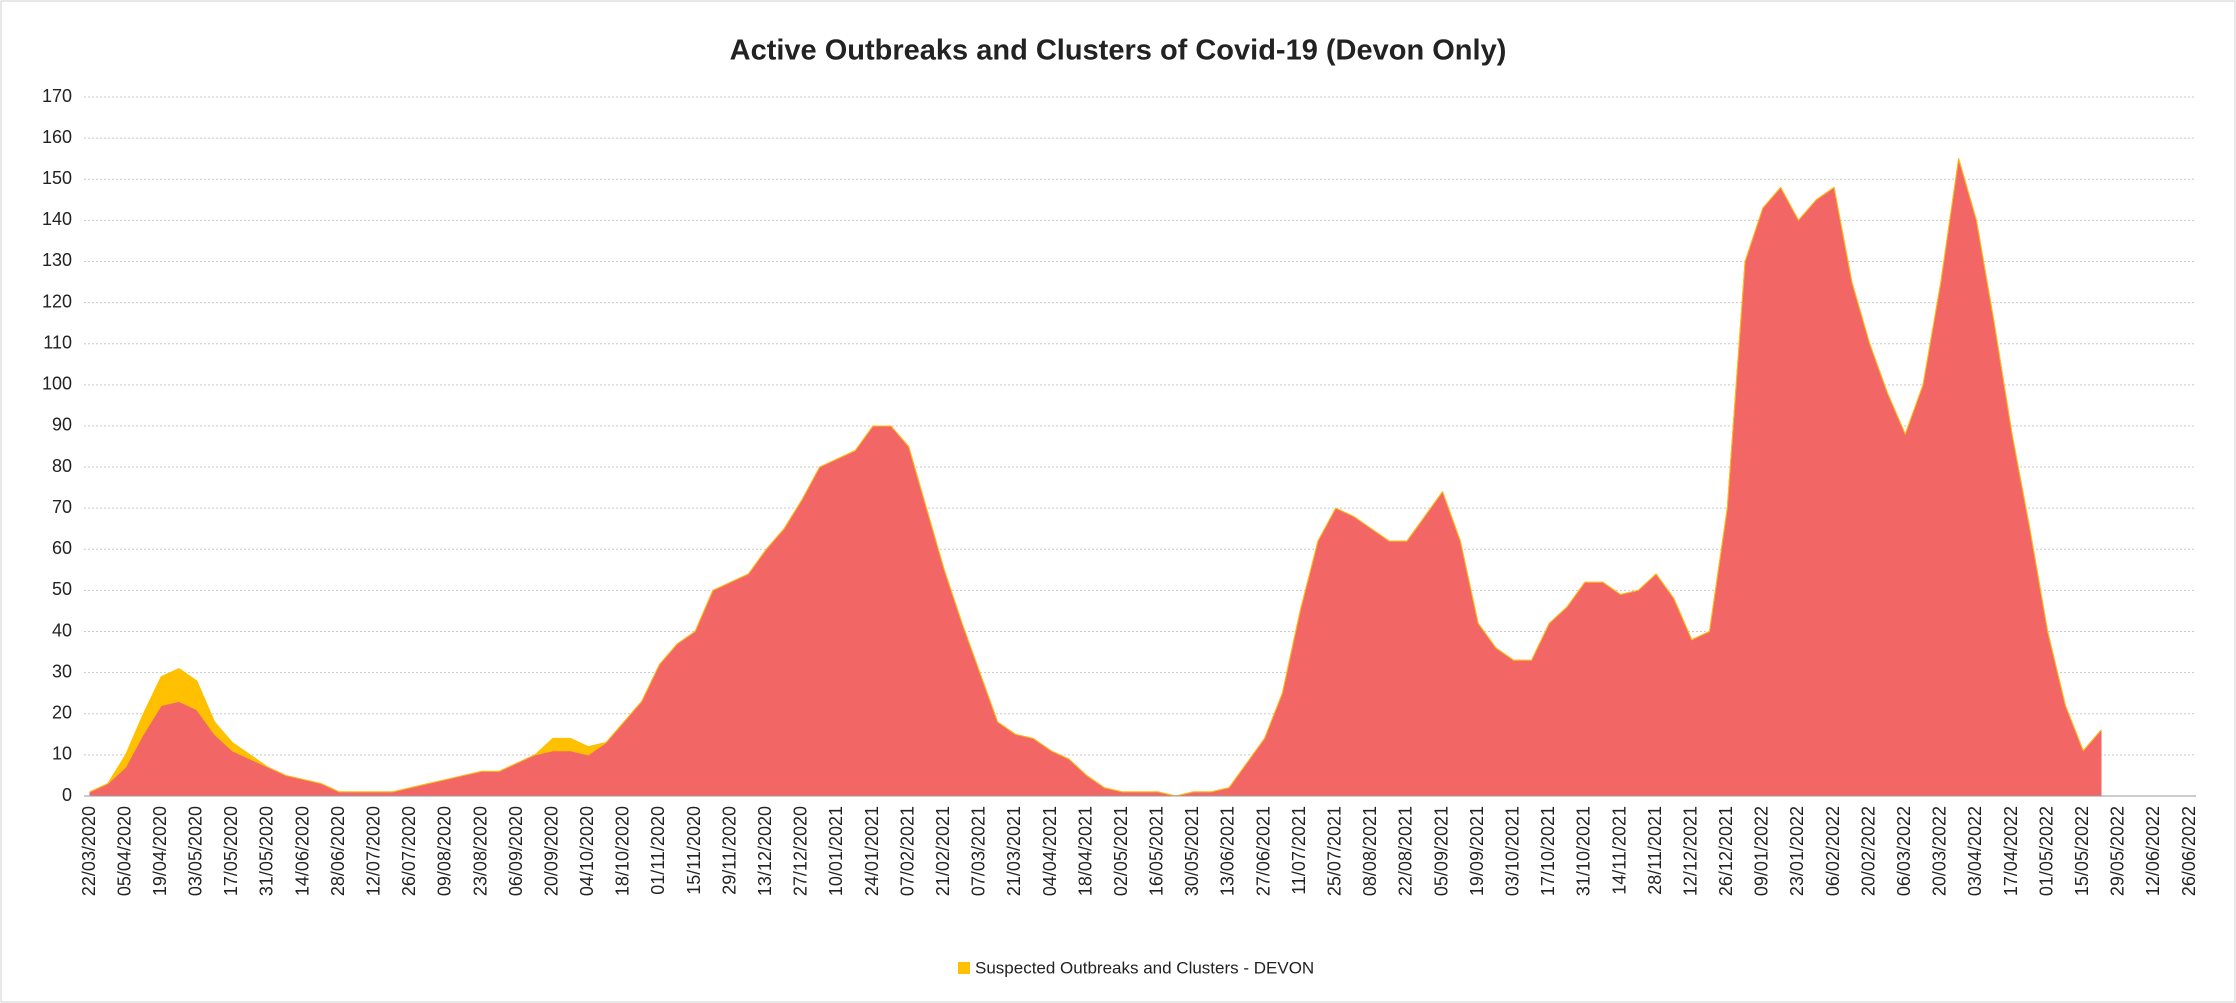  Describe the element at coordinates (124, 851) in the screenshot. I see `x-tick-label: 05/04/2020` at that location.